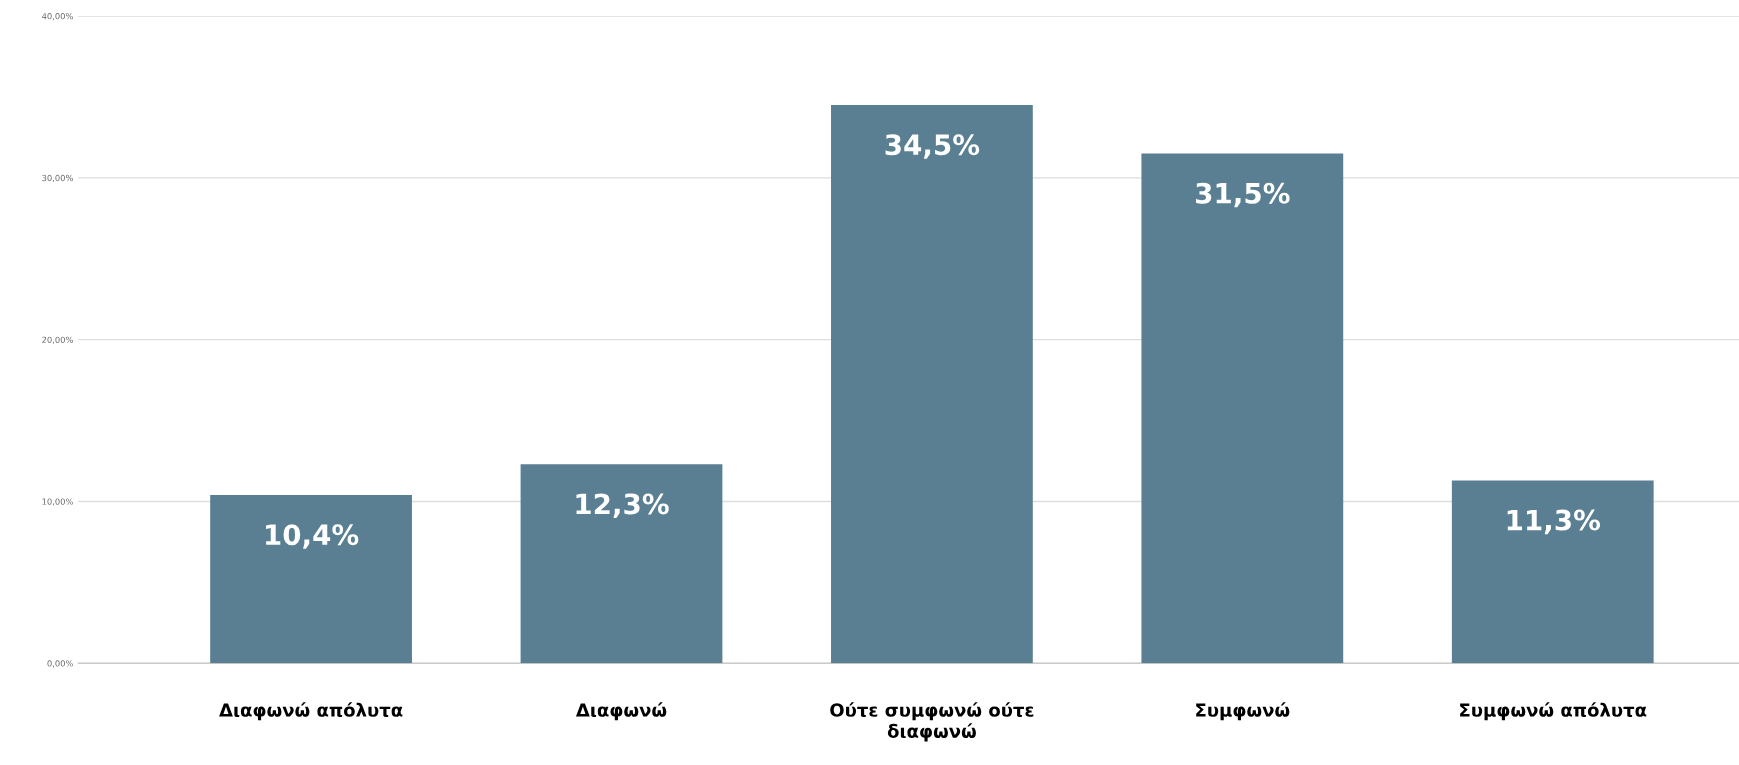  I want to click on x-tick-label: Ούτε συμφωνώ ούτε διαφωνώ, so click(932, 722).